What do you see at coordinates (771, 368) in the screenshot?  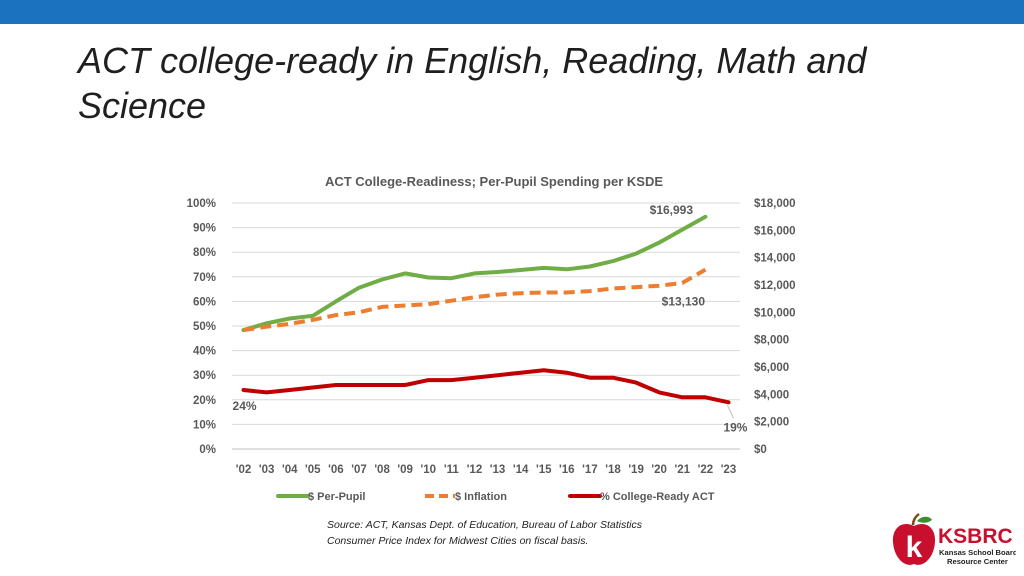 I see `right-axis-tick-label: $6,000` at bounding box center [771, 368].